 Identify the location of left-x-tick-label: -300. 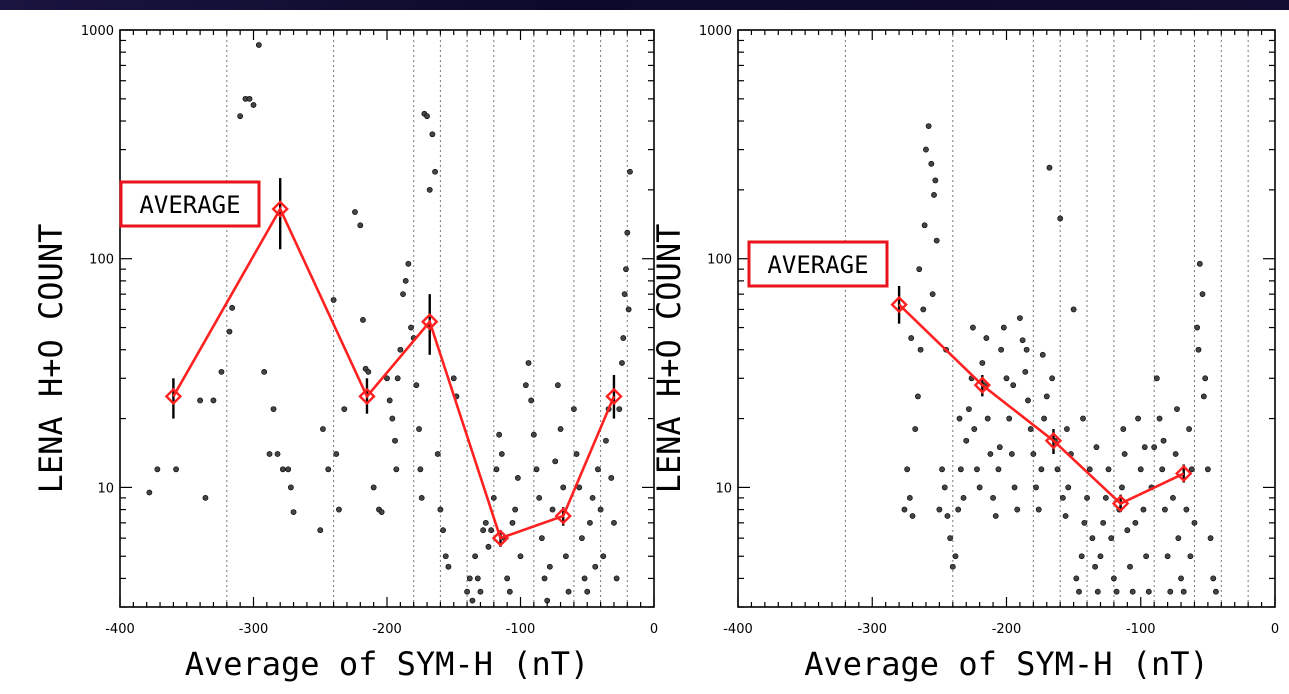
(254, 629).